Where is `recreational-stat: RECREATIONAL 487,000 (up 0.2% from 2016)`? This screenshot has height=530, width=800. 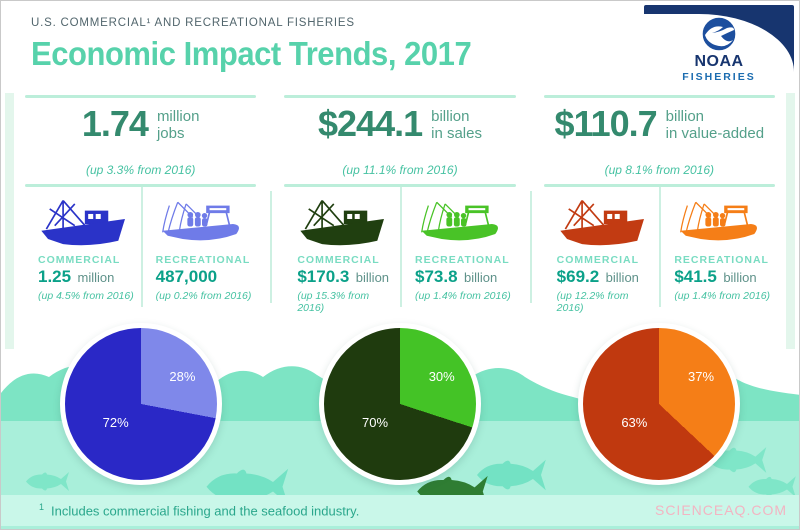
recreational-stat: RECREATIONAL 487,000 (up 0.2% from 2016) is located at coordinates (198, 247).